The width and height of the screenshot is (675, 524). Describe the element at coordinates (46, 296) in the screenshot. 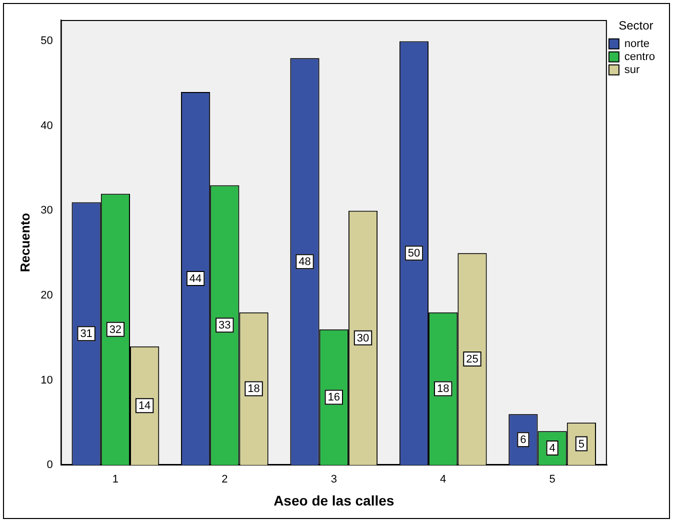

I see `y-tick-label: 20` at that location.